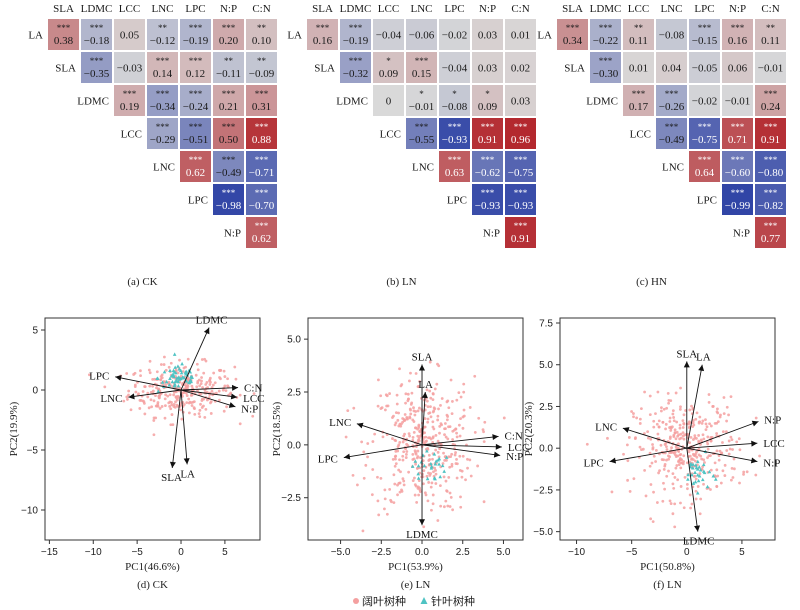  I want to click on heatmap-cell: ** 0.11, so click(638, 34).